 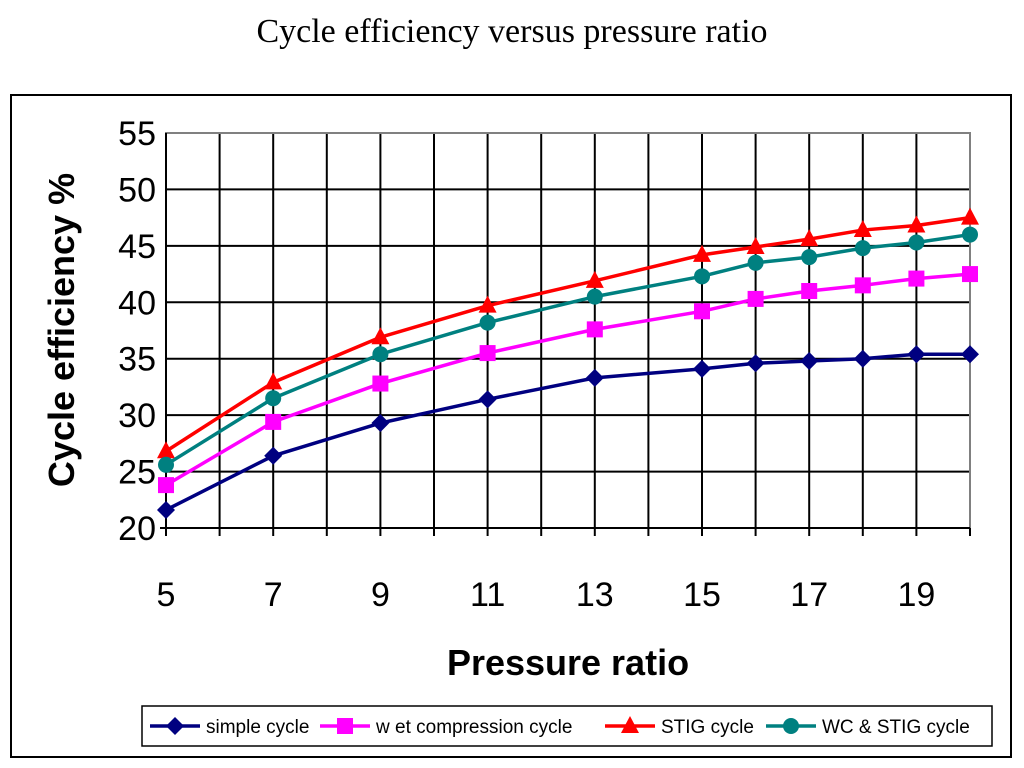 I want to click on y-axis-title: Cycle efficiency %, so click(x=61, y=330).